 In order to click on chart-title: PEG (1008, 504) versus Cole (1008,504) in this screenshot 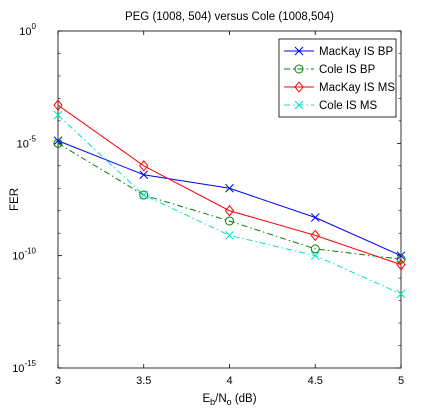, I will do `click(229, 17)`.